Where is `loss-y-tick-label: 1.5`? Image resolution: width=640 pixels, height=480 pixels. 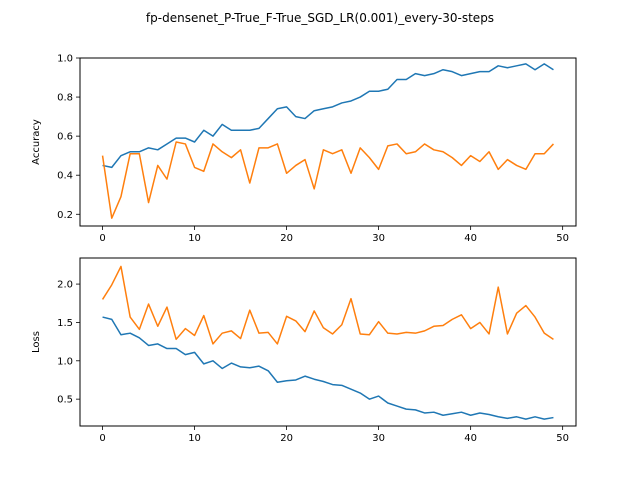 loss-y-tick-label: 1.5 is located at coordinates (65, 323).